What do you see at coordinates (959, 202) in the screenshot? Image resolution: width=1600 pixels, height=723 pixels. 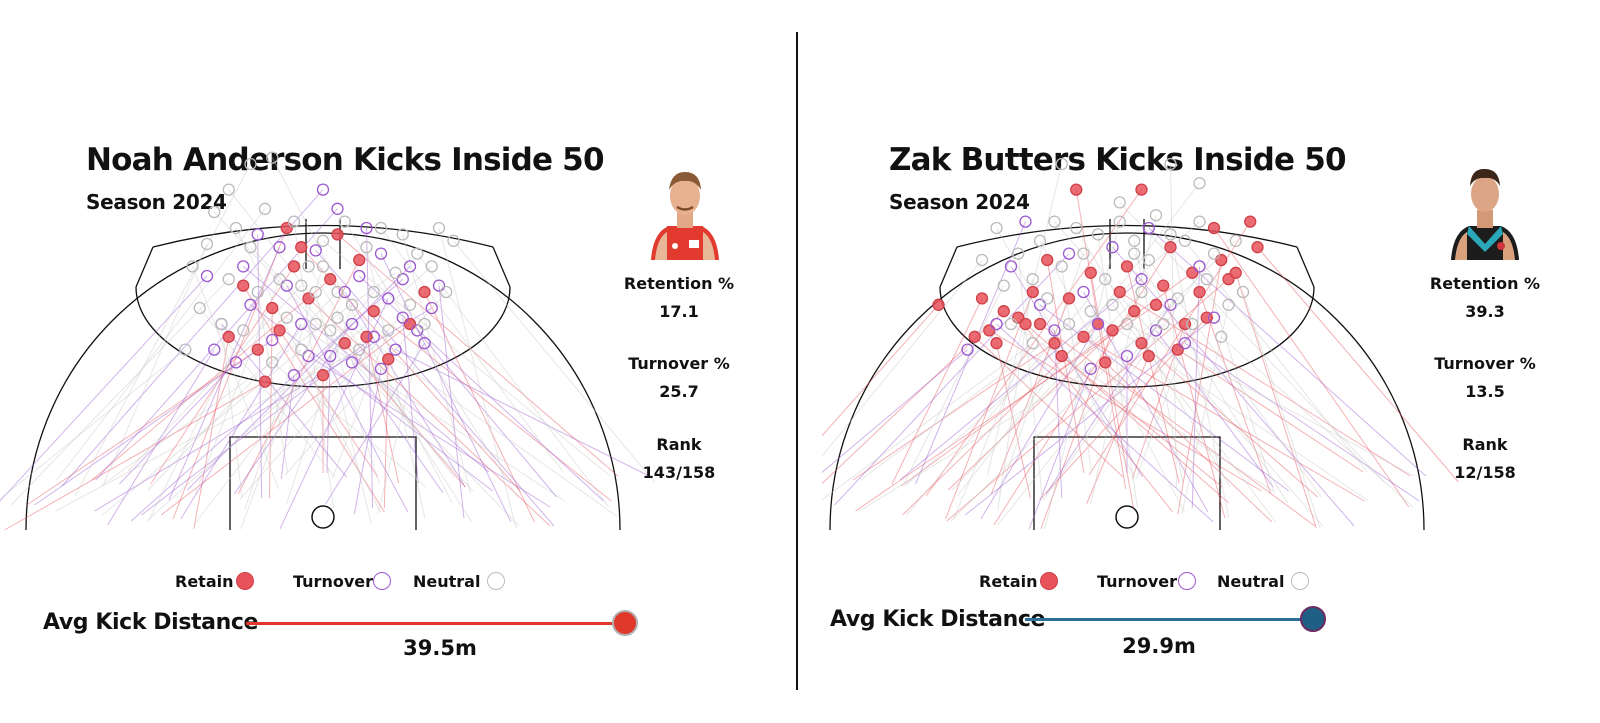 I see `chart-subtitle: Season 2024` at bounding box center [959, 202].